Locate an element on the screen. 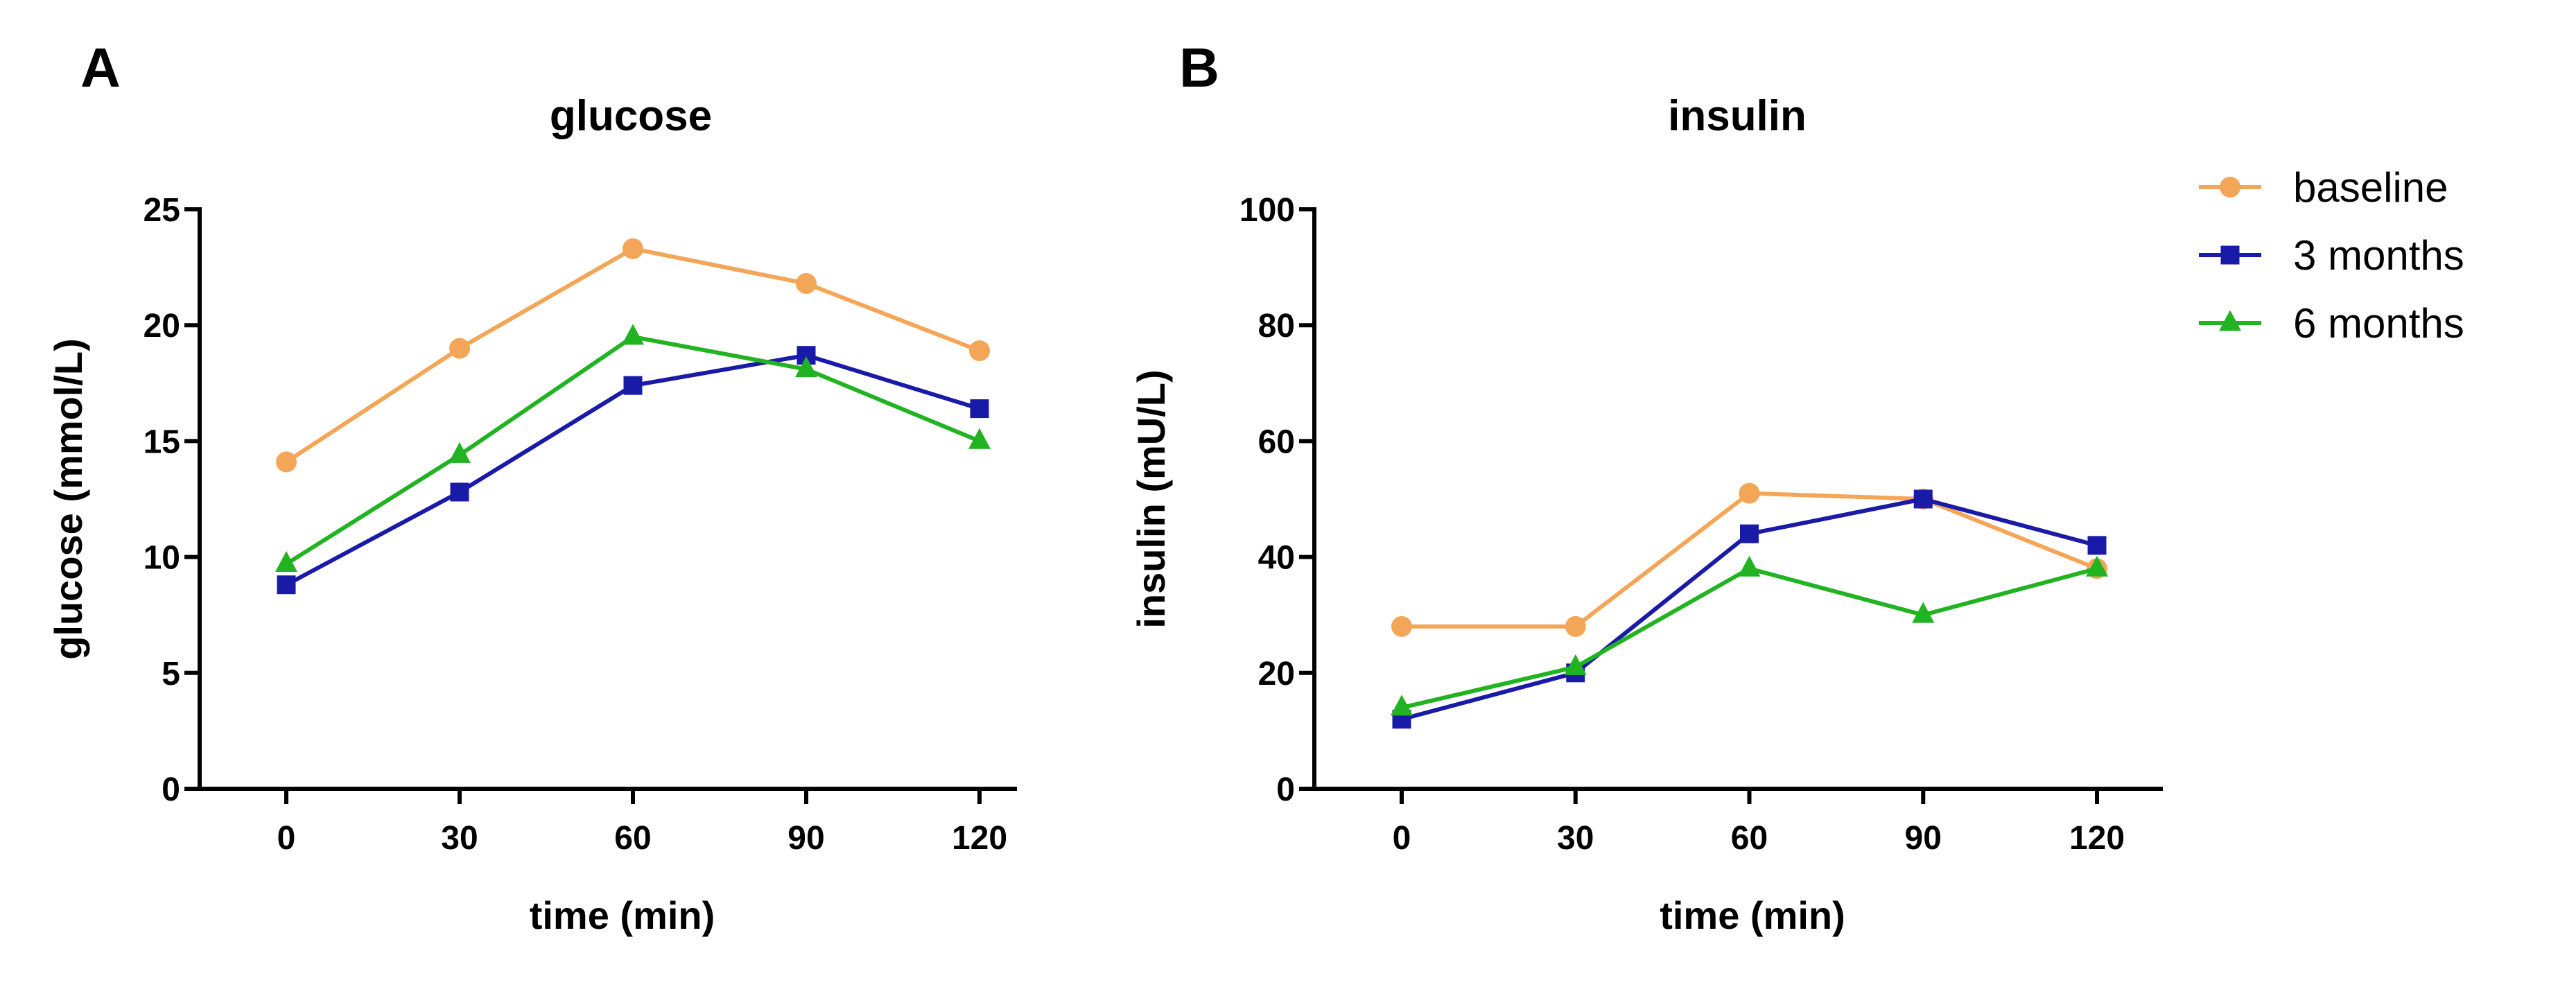 This screenshot has height=987, width=2576. legend: baseline 3 months 6 months is located at coordinates (2331, 255).